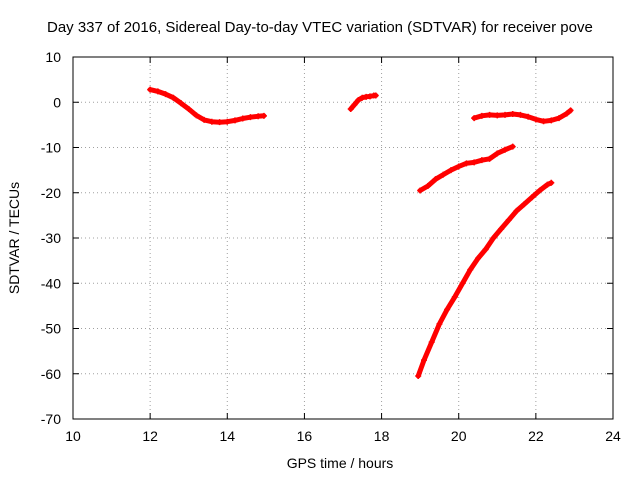  What do you see at coordinates (51, 238) in the screenshot?
I see `y-tick-label: -30` at bounding box center [51, 238].